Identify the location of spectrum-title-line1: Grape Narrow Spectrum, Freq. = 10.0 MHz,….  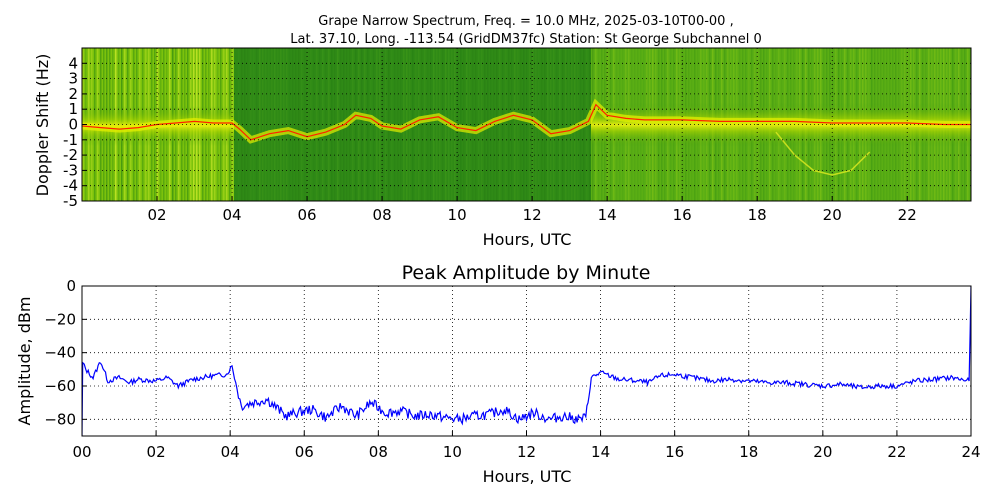
(525, 21).